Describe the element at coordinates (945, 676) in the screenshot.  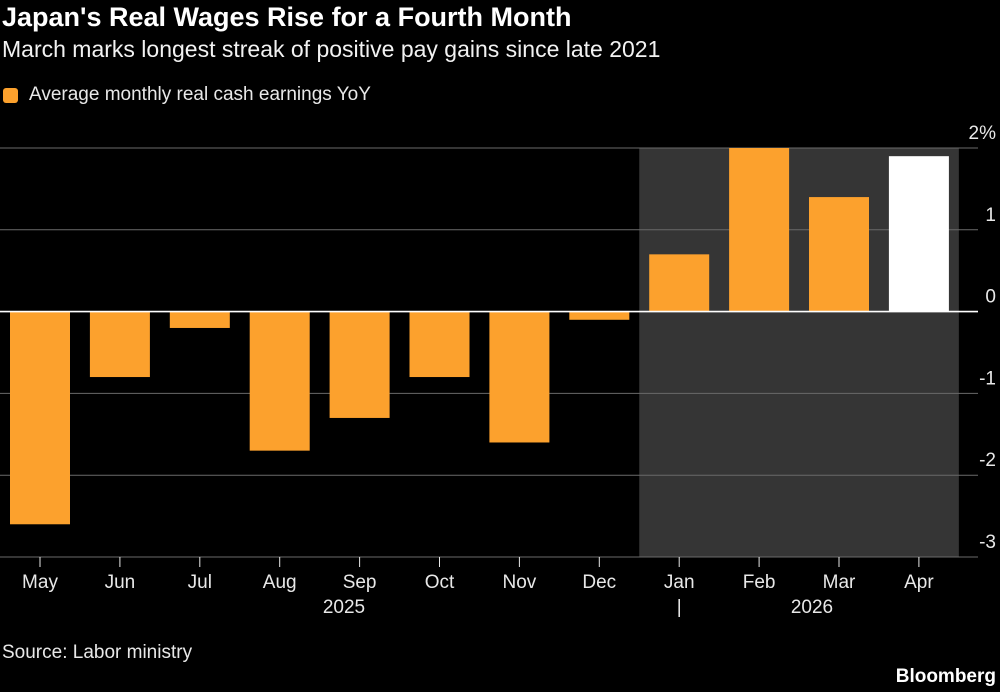
I see `bloomberg-logo: Bloomberg` at that location.